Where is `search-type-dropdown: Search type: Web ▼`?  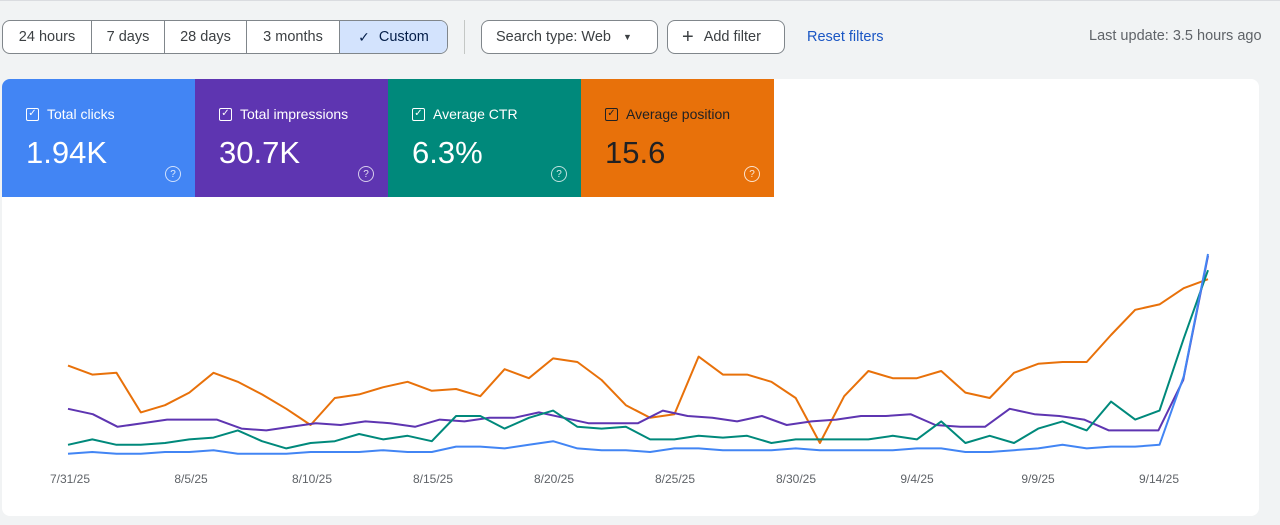
search-type-dropdown: Search type: Web ▼ is located at coordinates (569, 37).